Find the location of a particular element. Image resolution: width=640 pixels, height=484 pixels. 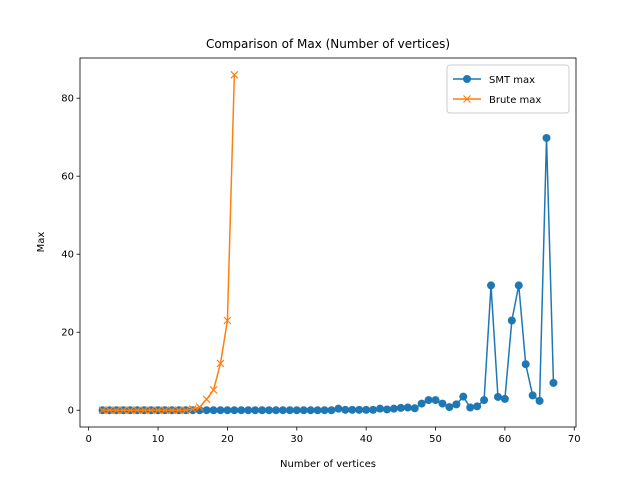

y-tick-label: 60 is located at coordinates (67, 177).